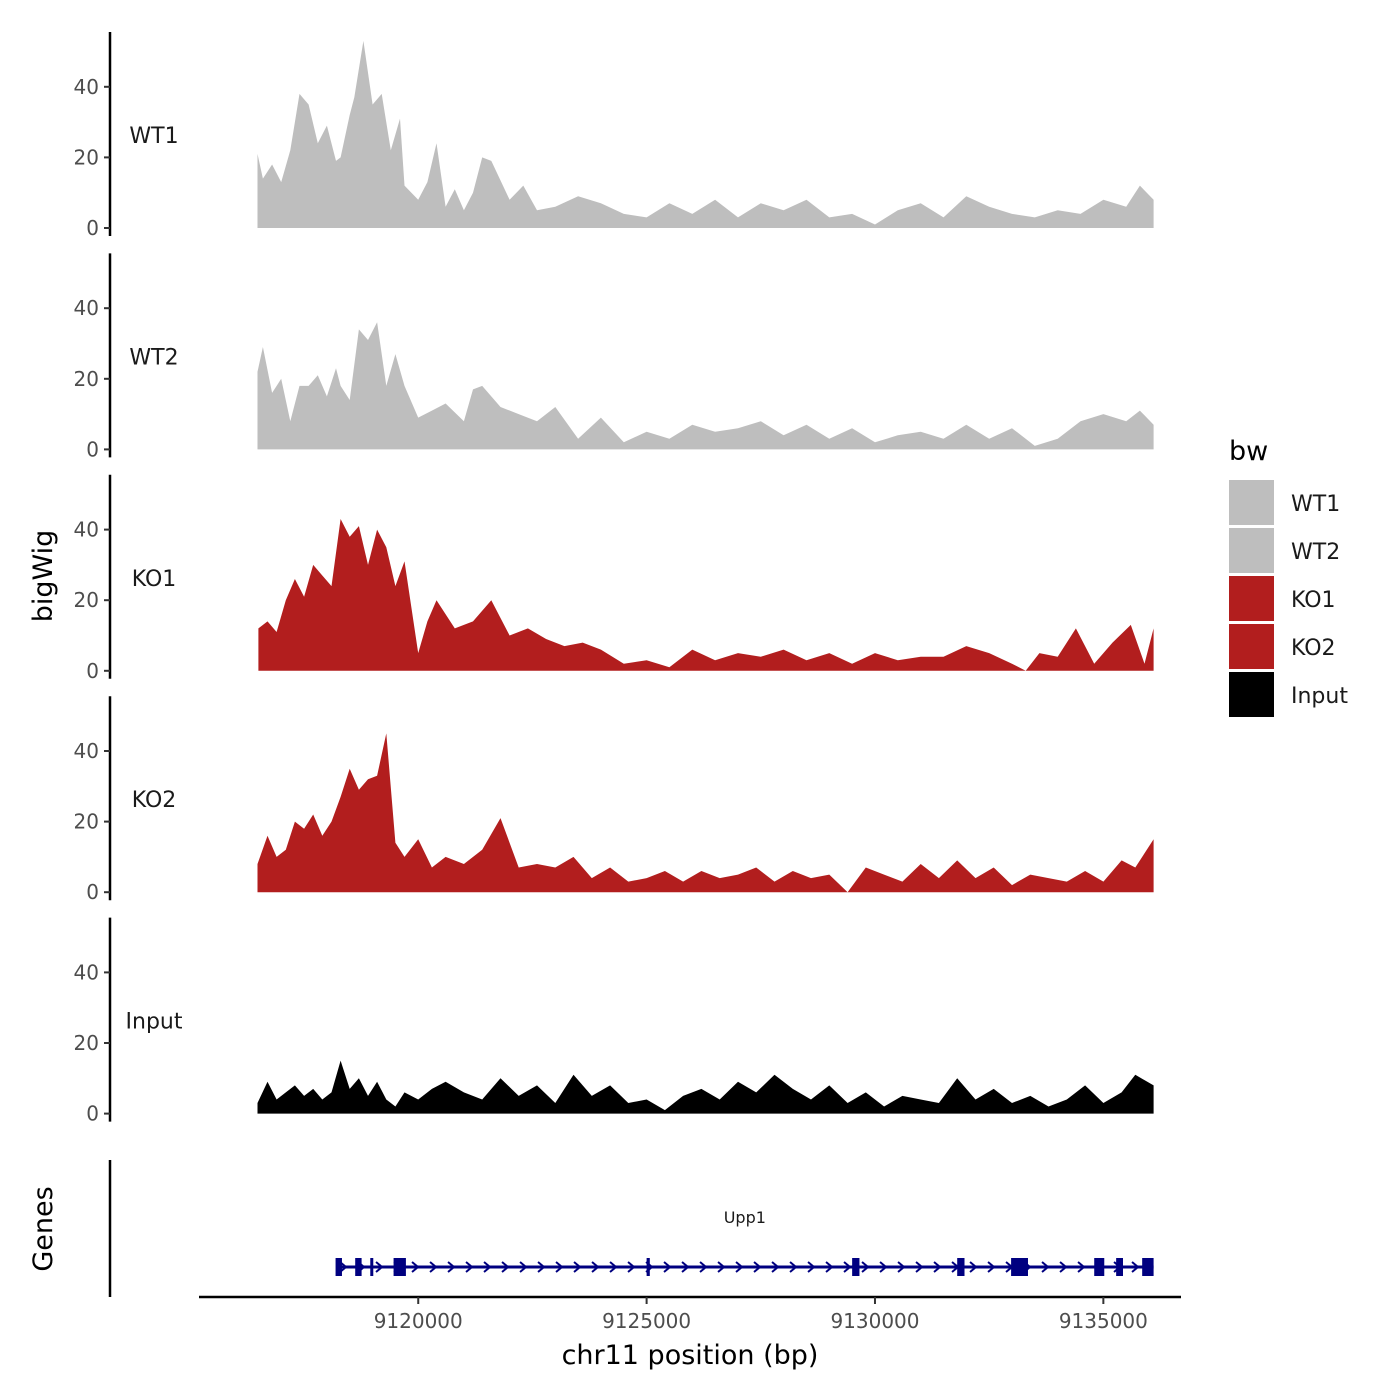  I want to click on panel-label-input: Input, so click(154, 1022).